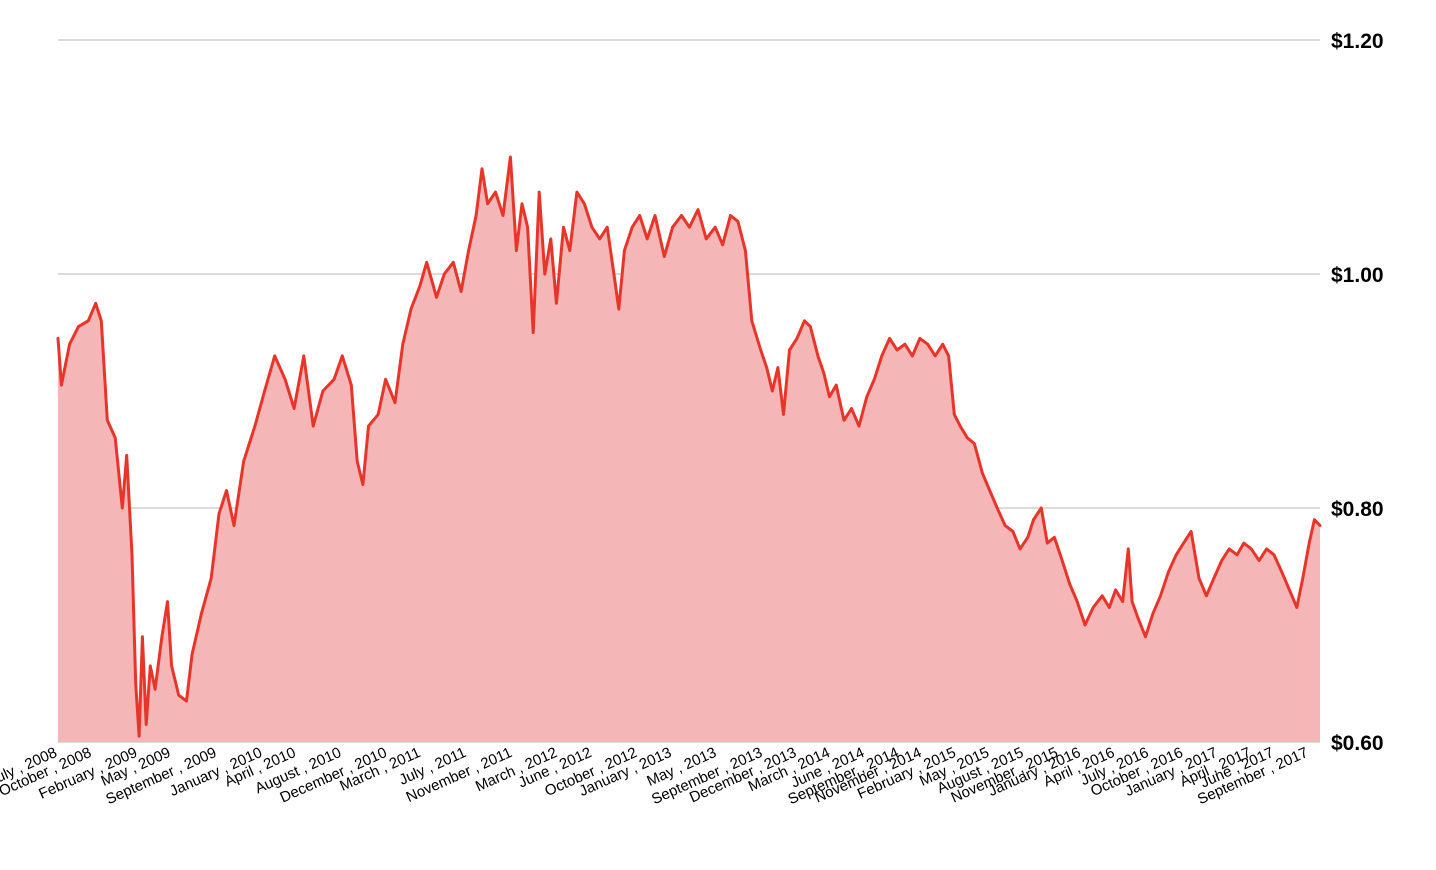  Describe the element at coordinates (1357, 743) in the screenshot. I see `y-tick-label: $0.60` at that location.